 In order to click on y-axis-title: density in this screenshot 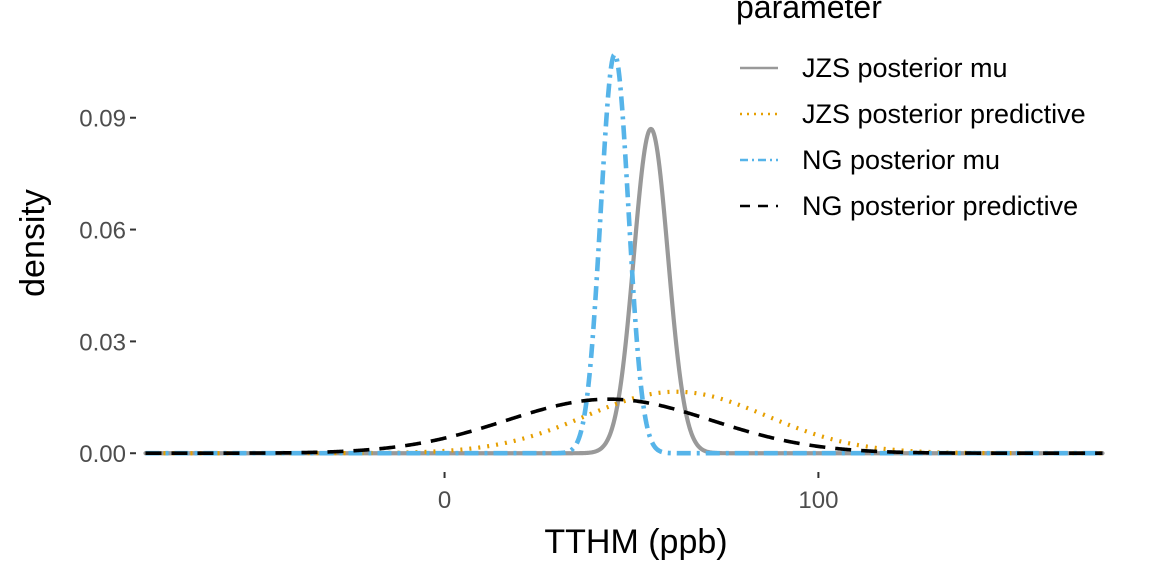, I will do `click(33, 243)`.